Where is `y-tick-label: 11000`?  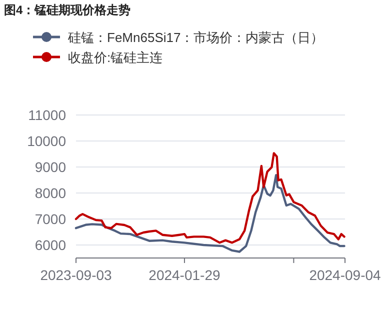
y-tick-label: 11000 is located at coordinates (47, 115).